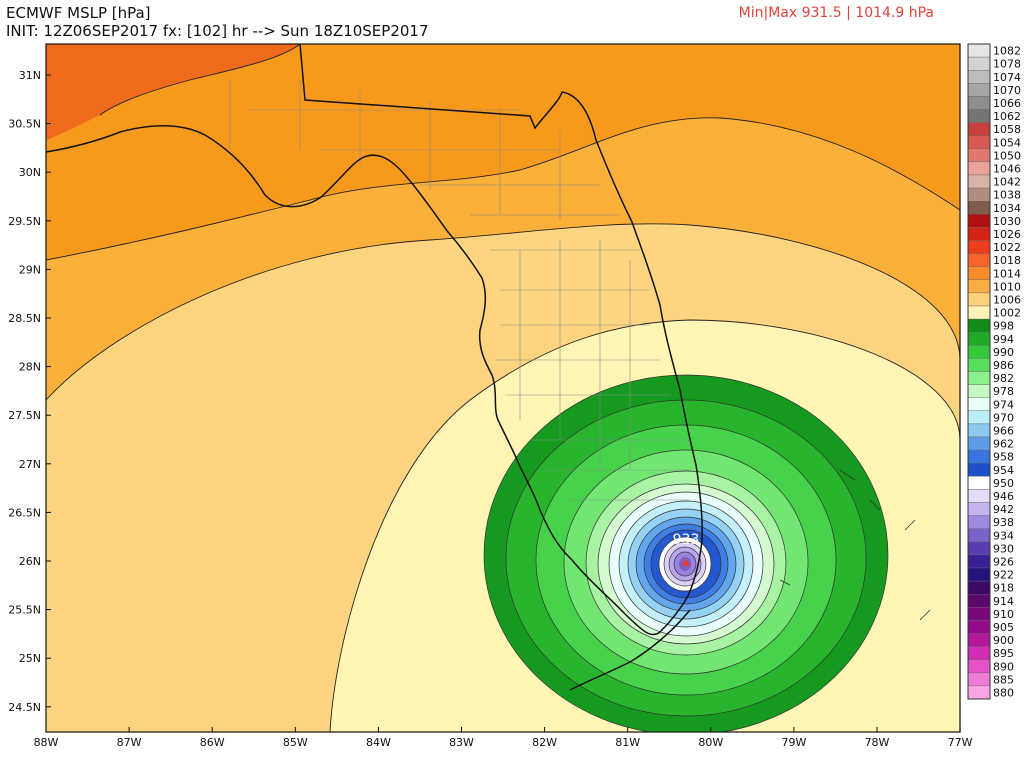 The image size is (1024, 768). Describe the element at coordinates (30, 464) in the screenshot. I see `svg-text: 27N` at that location.